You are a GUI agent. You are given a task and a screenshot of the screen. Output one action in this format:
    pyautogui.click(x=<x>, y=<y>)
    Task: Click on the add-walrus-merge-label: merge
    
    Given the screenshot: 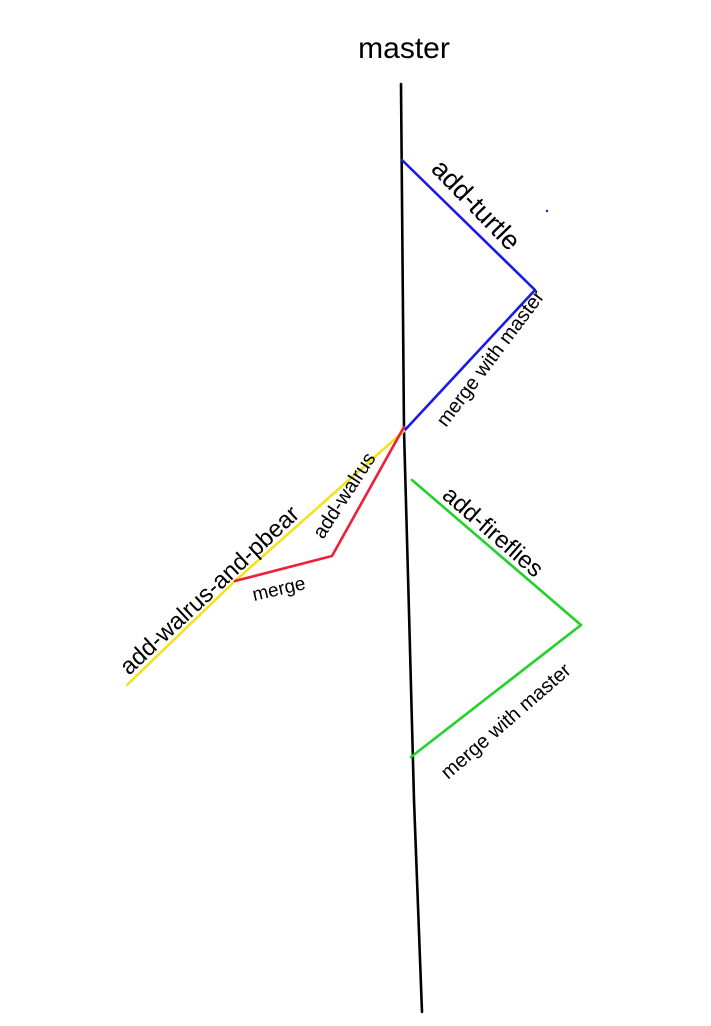 What is the action you would take?
    pyautogui.click(x=278, y=589)
    